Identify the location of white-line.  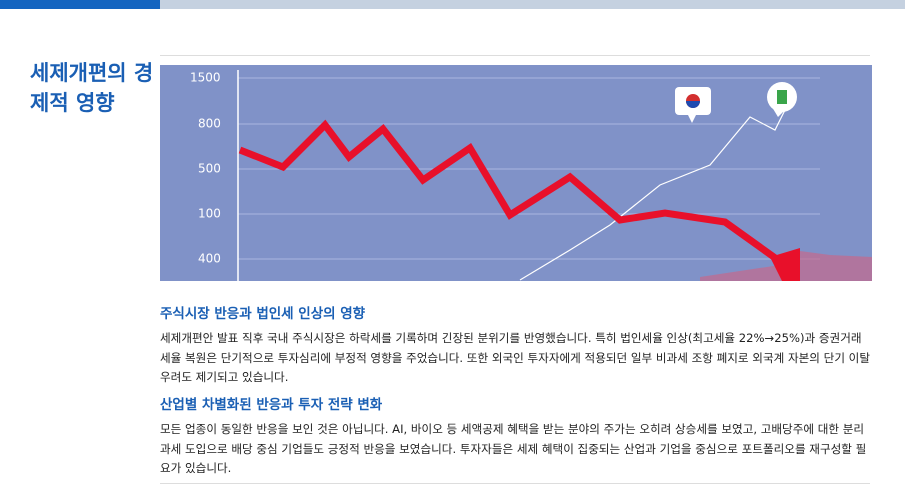
(655, 190).